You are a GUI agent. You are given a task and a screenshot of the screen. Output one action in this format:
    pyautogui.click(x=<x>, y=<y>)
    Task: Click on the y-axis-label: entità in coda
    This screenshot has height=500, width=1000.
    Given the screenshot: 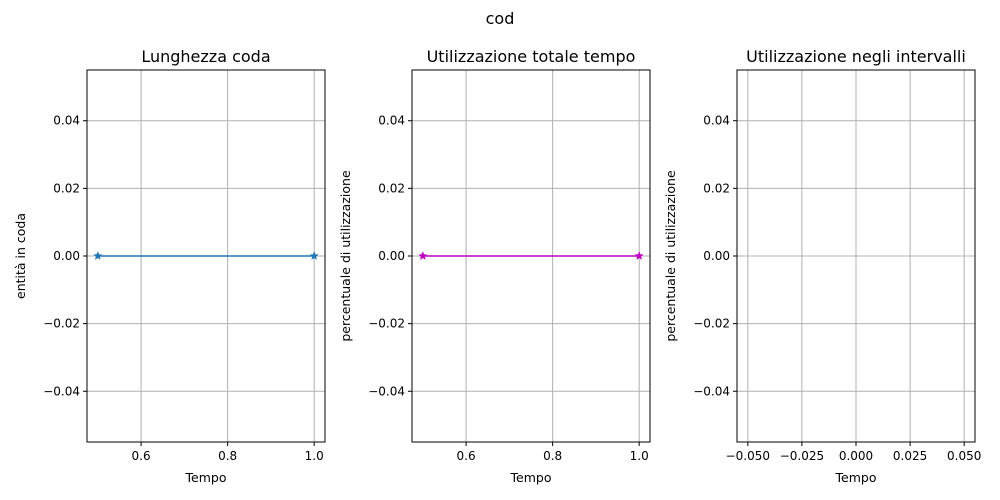 What is the action you would take?
    pyautogui.click(x=20, y=256)
    